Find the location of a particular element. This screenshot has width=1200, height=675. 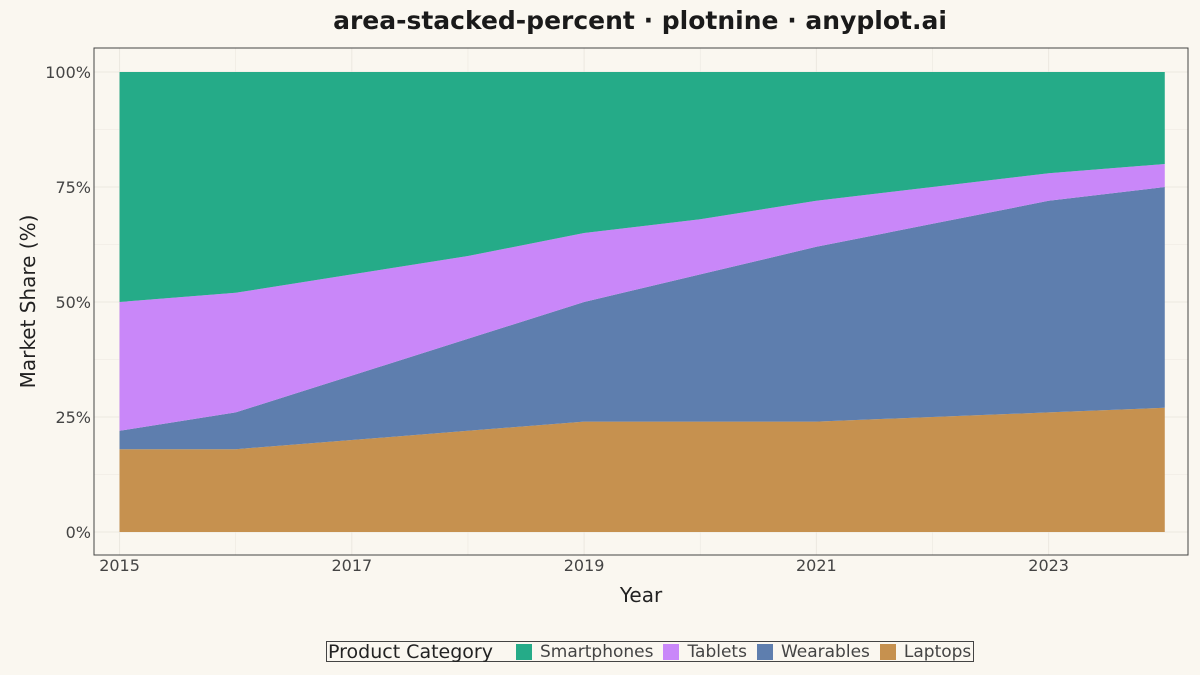

x-tick-label: 2021 is located at coordinates (816, 565).